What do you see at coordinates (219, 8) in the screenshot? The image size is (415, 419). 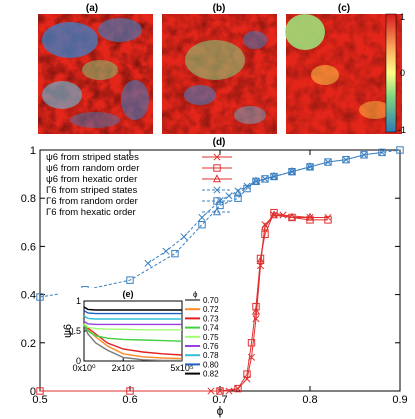 I see `panel-label-b: (b)` at bounding box center [219, 8].